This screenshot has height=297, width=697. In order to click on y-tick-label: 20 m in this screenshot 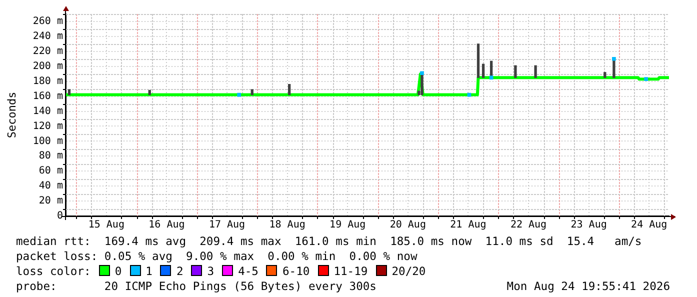, I will do `click(50, 201)`.